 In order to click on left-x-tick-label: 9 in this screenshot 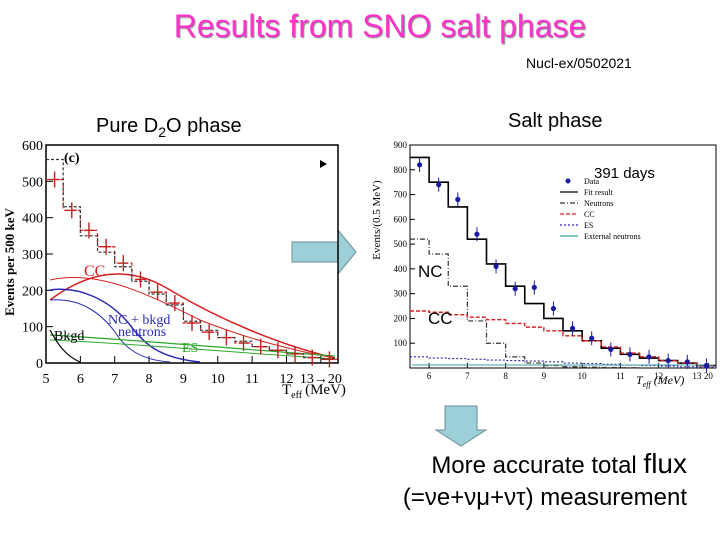, I will do `click(183, 379)`.